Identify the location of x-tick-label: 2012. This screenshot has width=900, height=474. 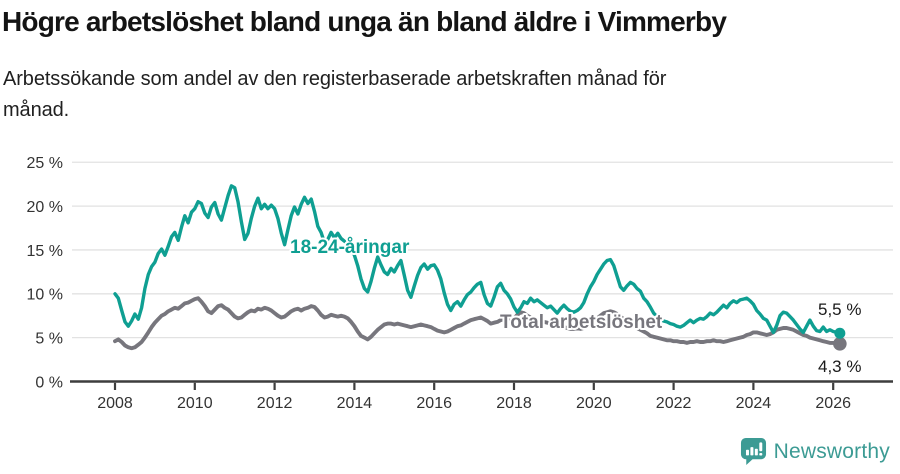
(275, 403).